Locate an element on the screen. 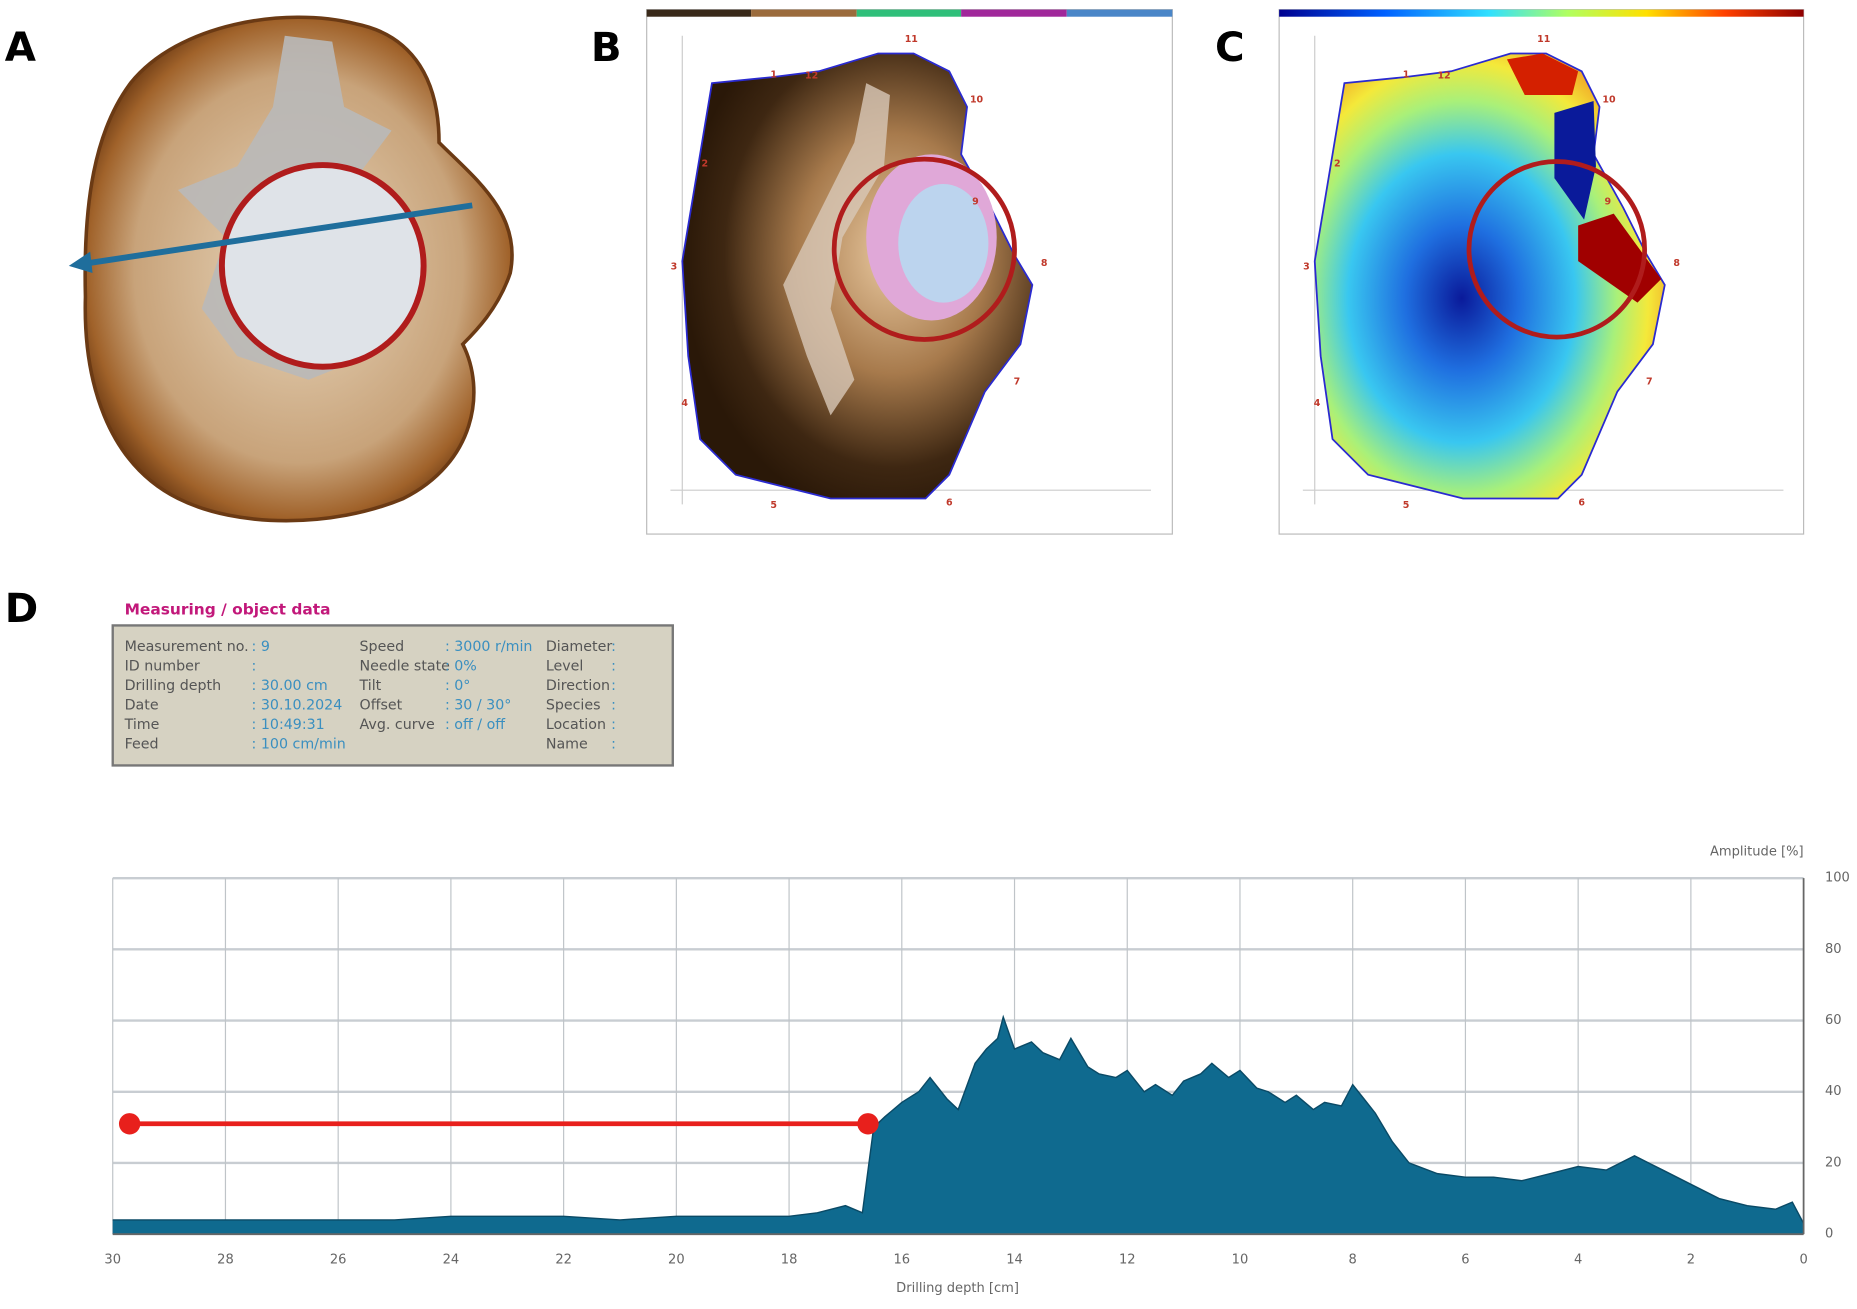 The height and width of the screenshot is (1309, 1857). table-value: : 9 is located at coordinates (261, 647).